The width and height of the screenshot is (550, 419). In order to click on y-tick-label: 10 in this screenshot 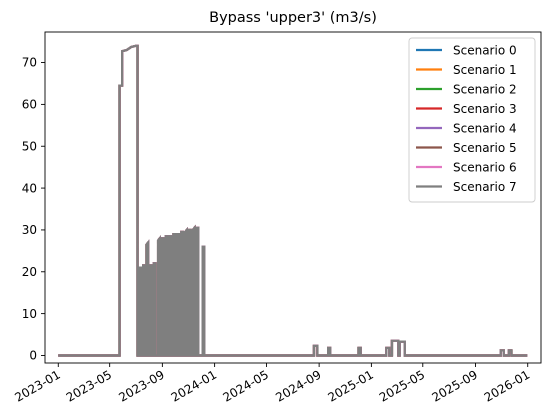, I will do `click(29, 314)`.